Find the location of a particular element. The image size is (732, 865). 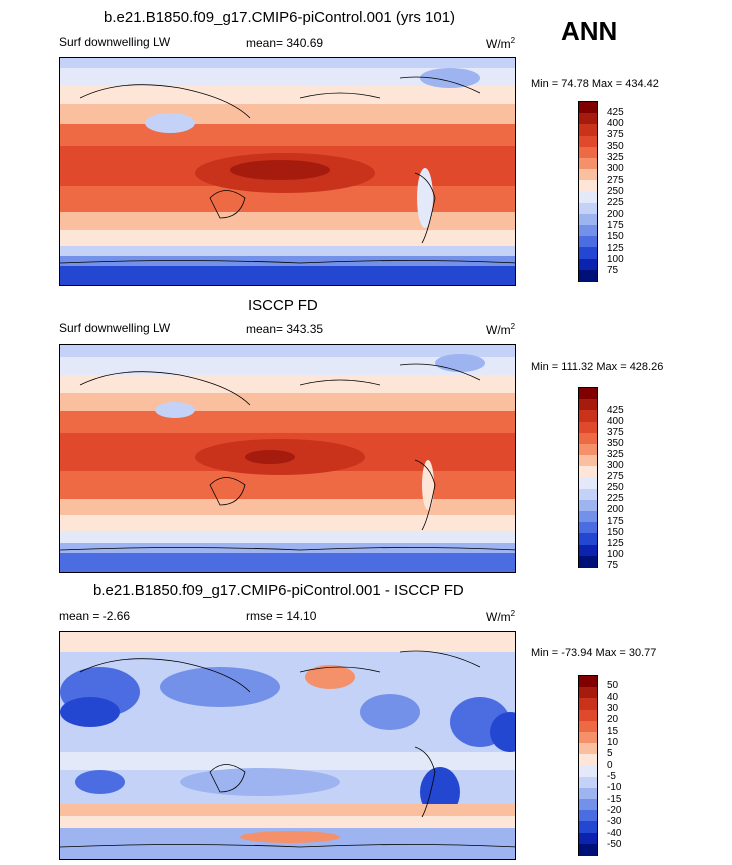

panel1-cb-tick: 275 is located at coordinates (615, 180).